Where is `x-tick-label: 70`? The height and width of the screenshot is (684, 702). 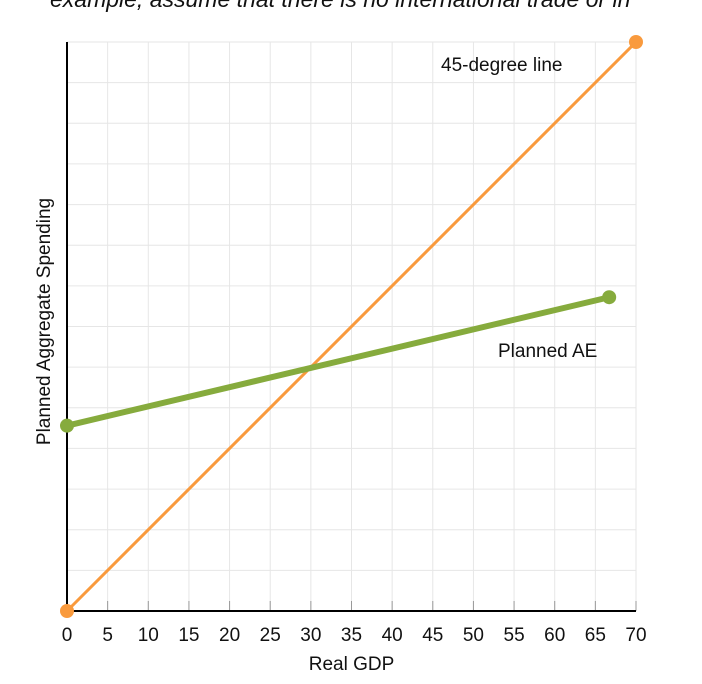 x-tick-label: 70 is located at coordinates (635, 635).